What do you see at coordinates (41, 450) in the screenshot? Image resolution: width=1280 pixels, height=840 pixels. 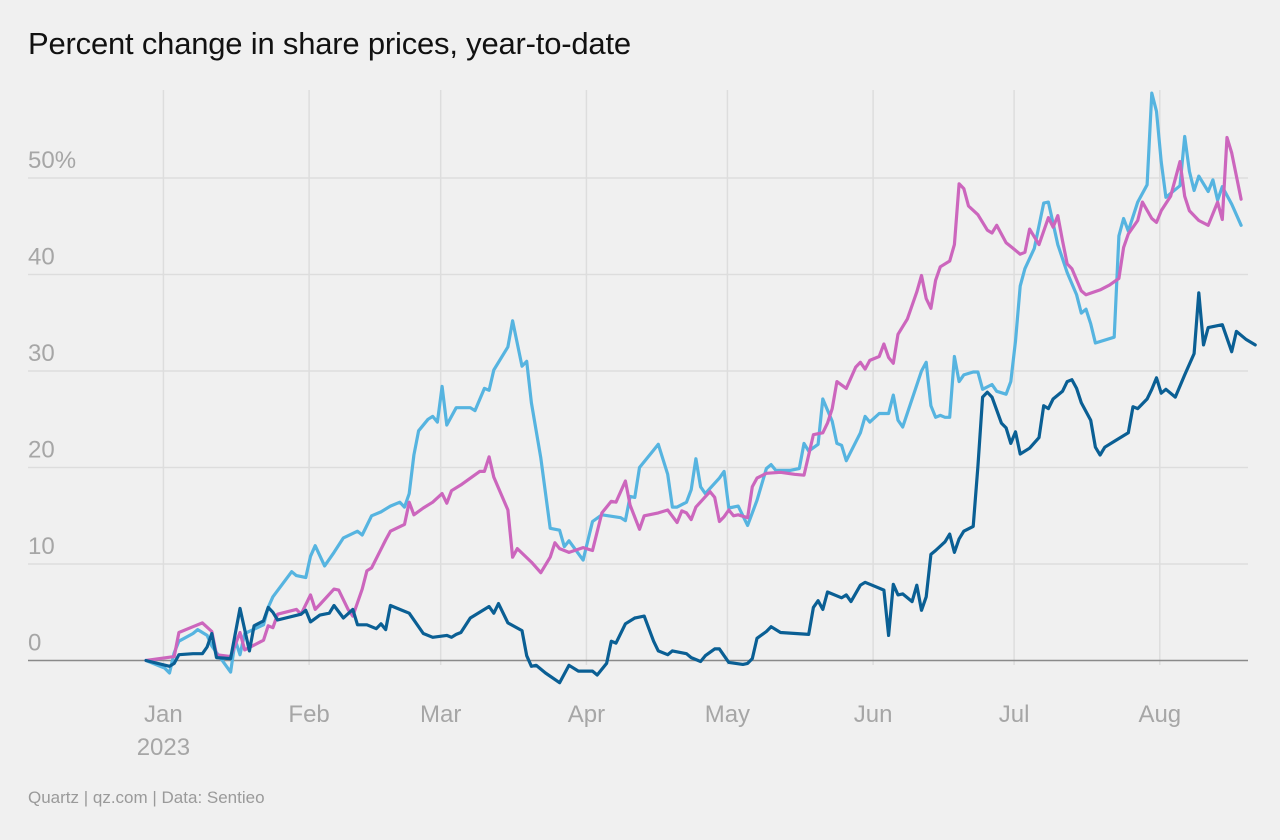 I see `y-tick-label: 20` at bounding box center [41, 450].